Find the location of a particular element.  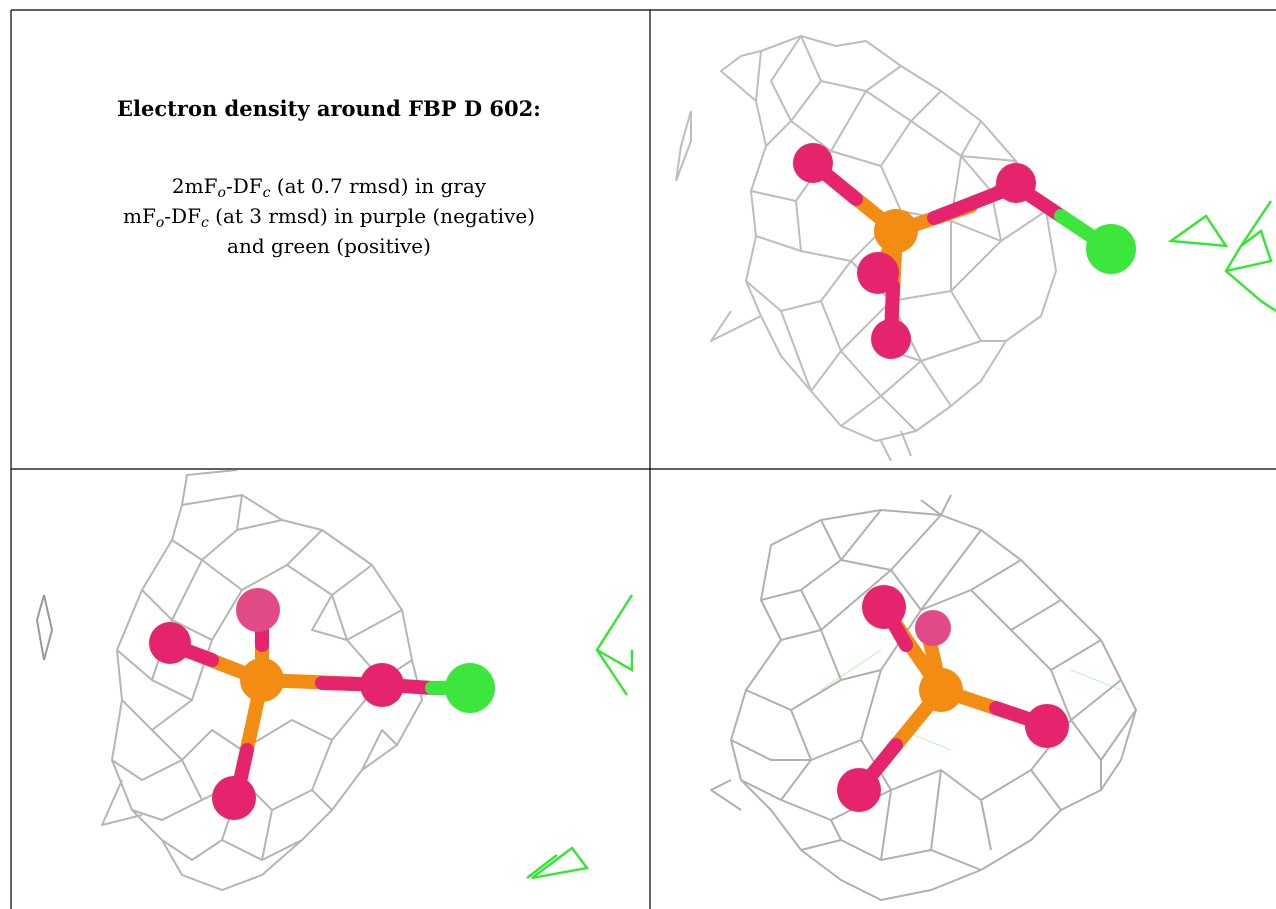

density-mesh-gray is located at coordinates (923, 697).